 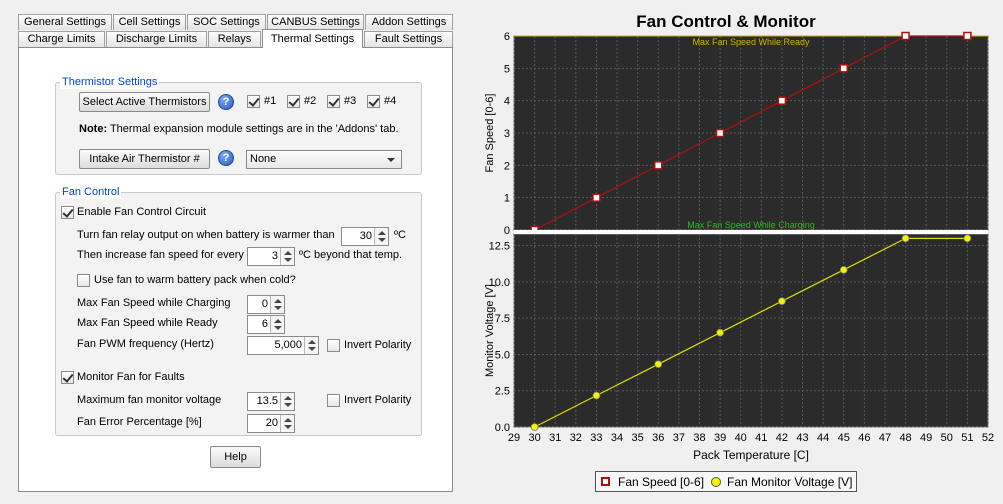 I want to click on pwm-frequency-value: 5,000, so click(x=288, y=345).